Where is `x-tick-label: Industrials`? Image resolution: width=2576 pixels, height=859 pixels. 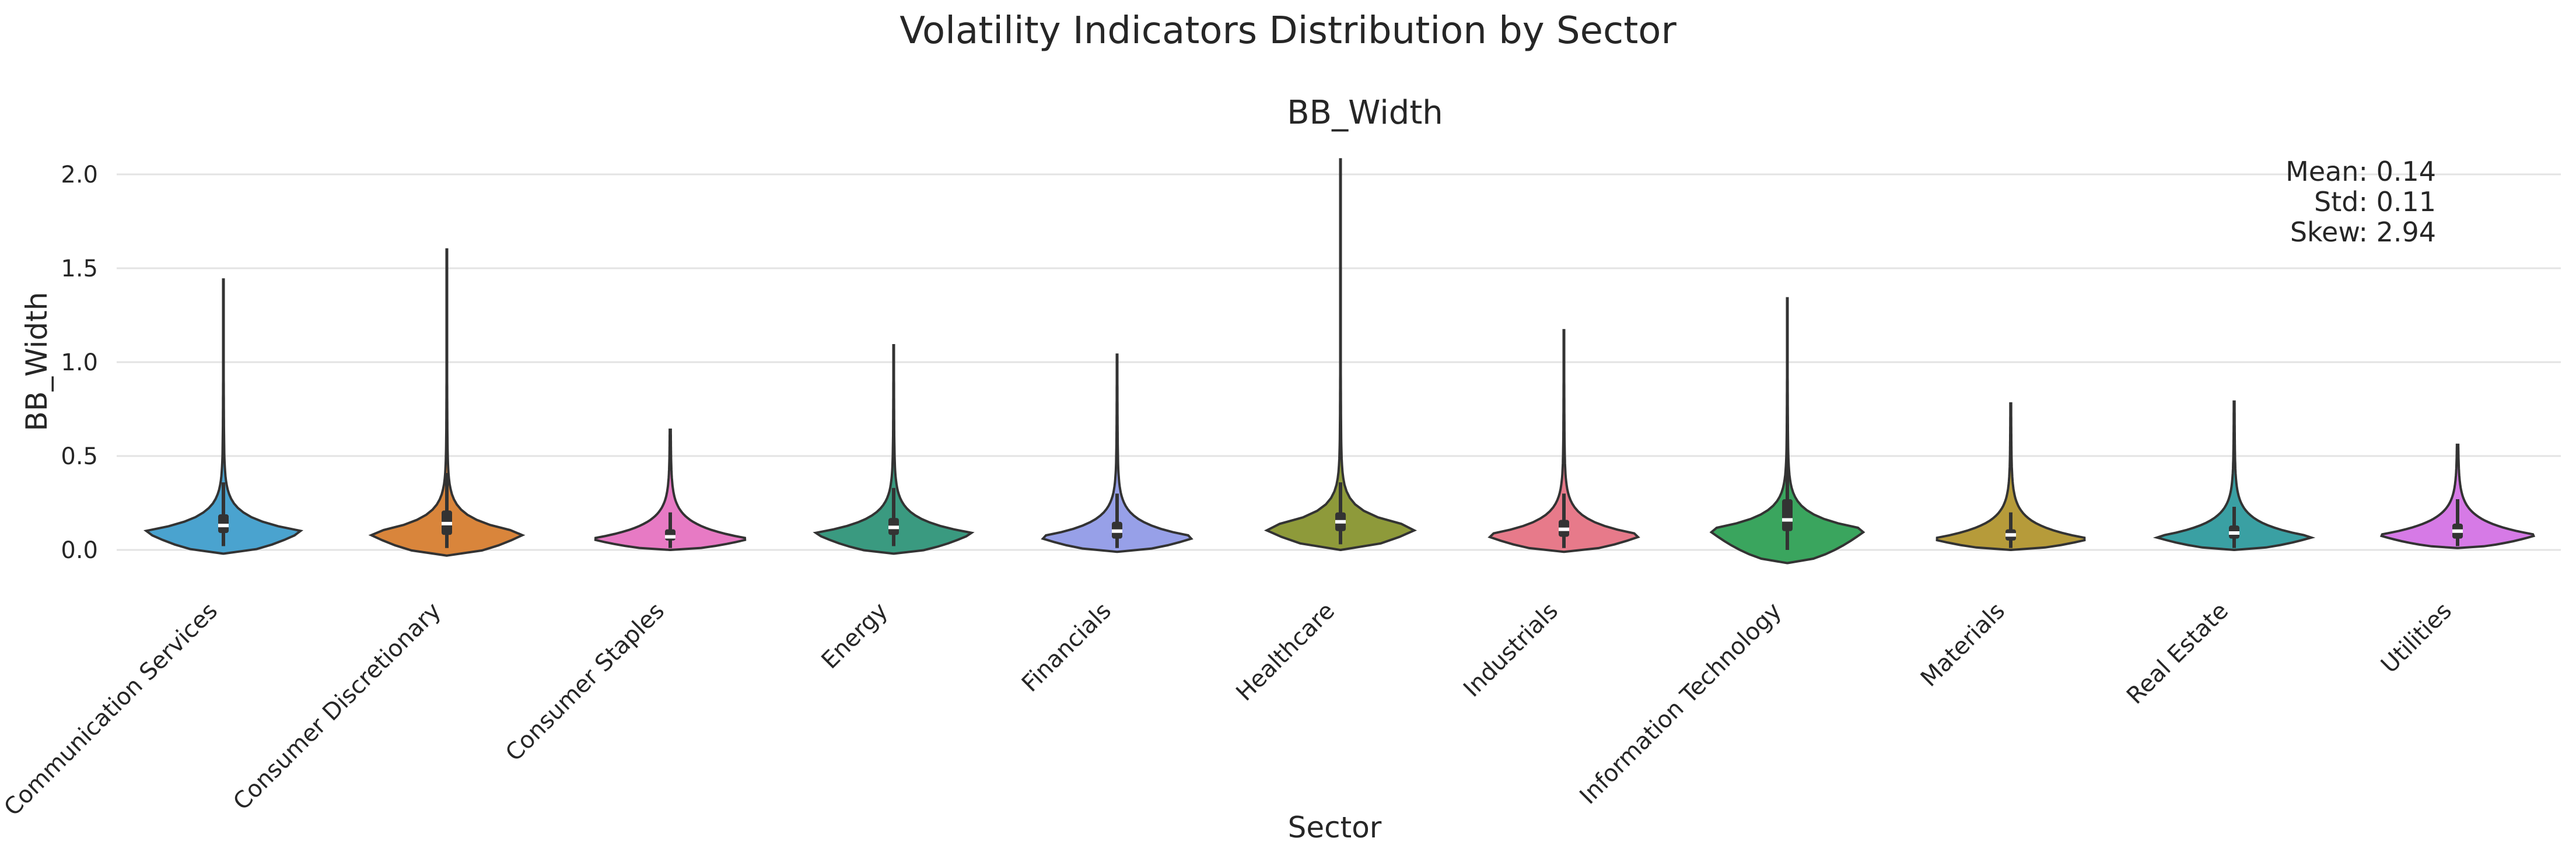
x-tick-label: Industrials is located at coordinates (1510, 650).